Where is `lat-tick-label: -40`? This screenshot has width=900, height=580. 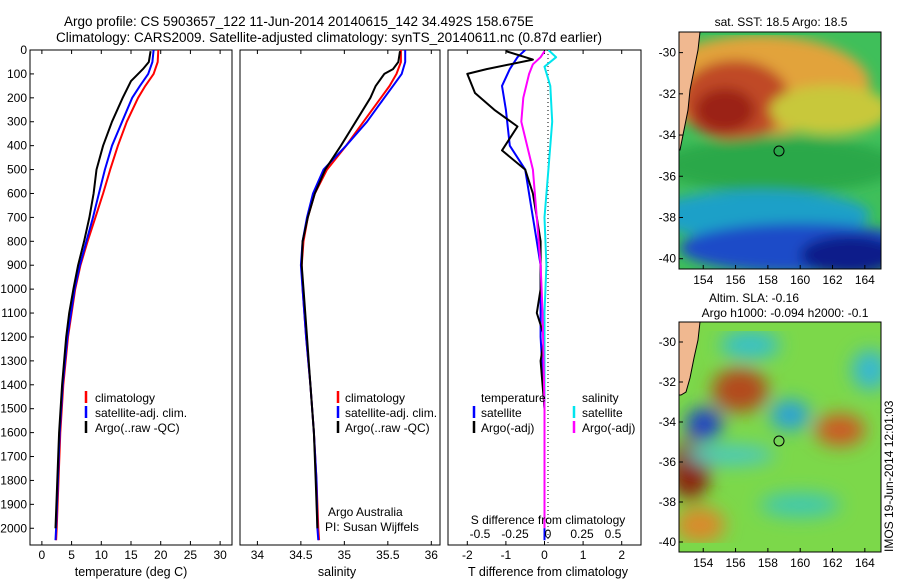 lat-tick-label: -40 is located at coordinates (668, 259).